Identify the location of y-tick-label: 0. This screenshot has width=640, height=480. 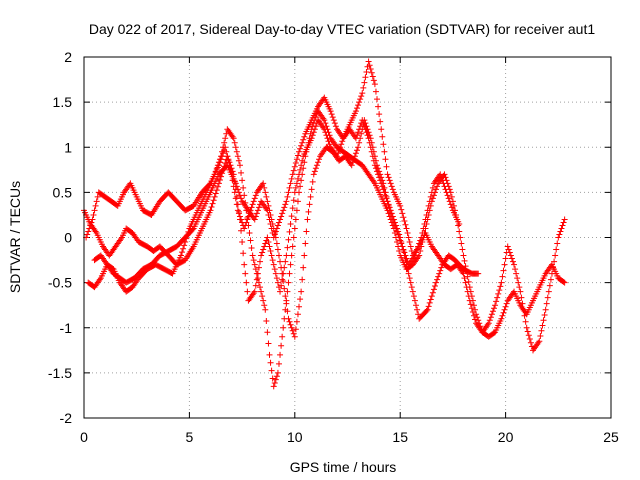
(68, 238).